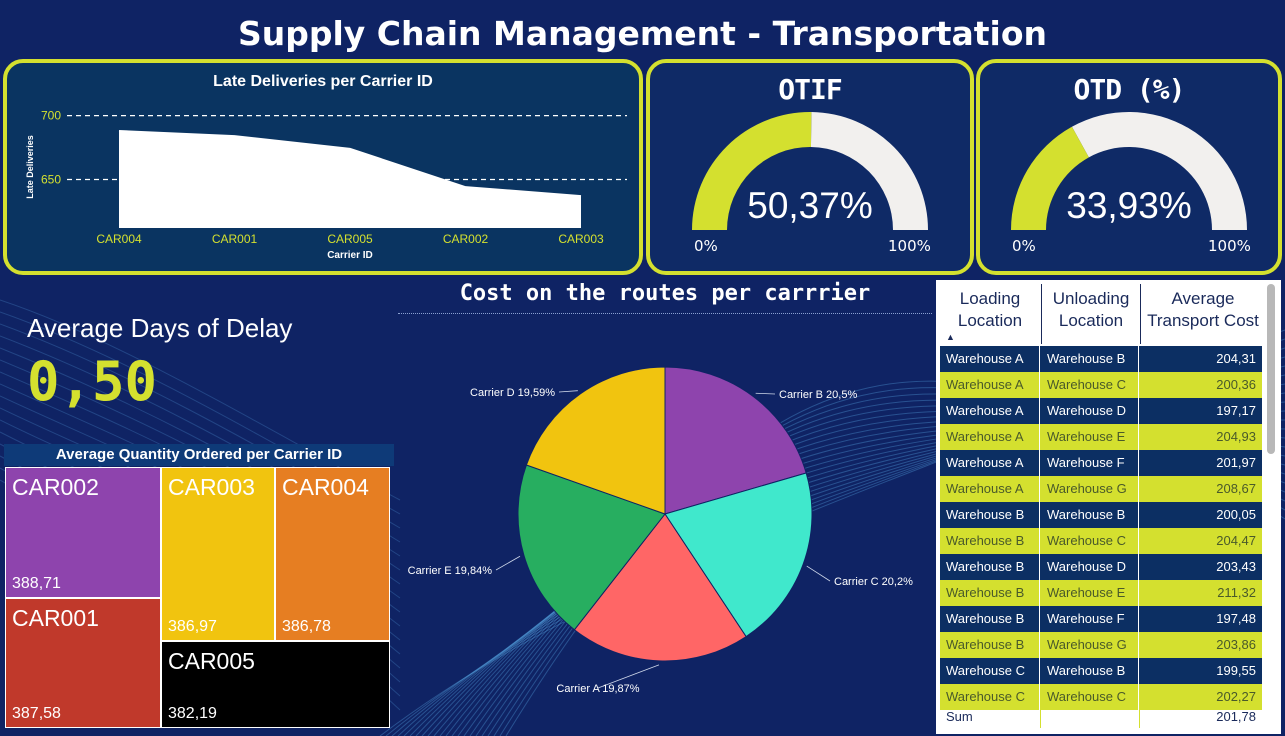 This screenshot has height=736, width=1285. Describe the element at coordinates (1203, 309) in the screenshot. I see `column-header-avg-cost: Average Transport Cost` at that location.